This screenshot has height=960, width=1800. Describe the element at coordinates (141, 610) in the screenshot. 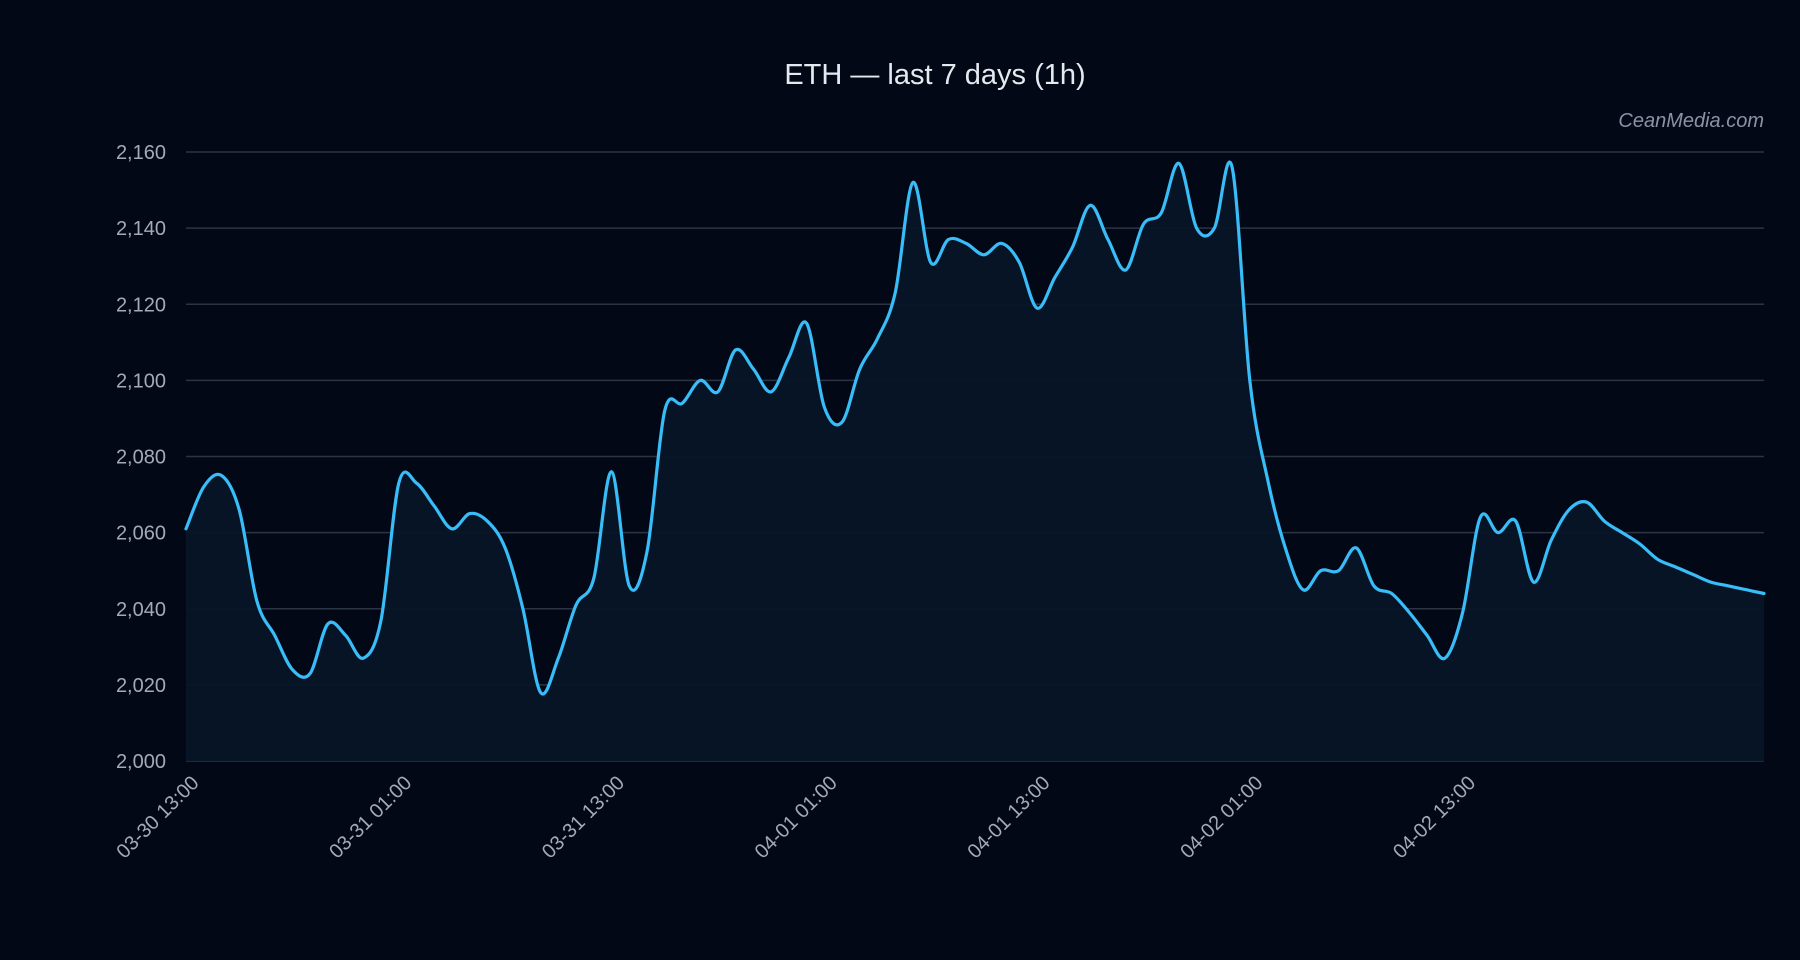

I see `y-tick-label: 2,040` at that location.